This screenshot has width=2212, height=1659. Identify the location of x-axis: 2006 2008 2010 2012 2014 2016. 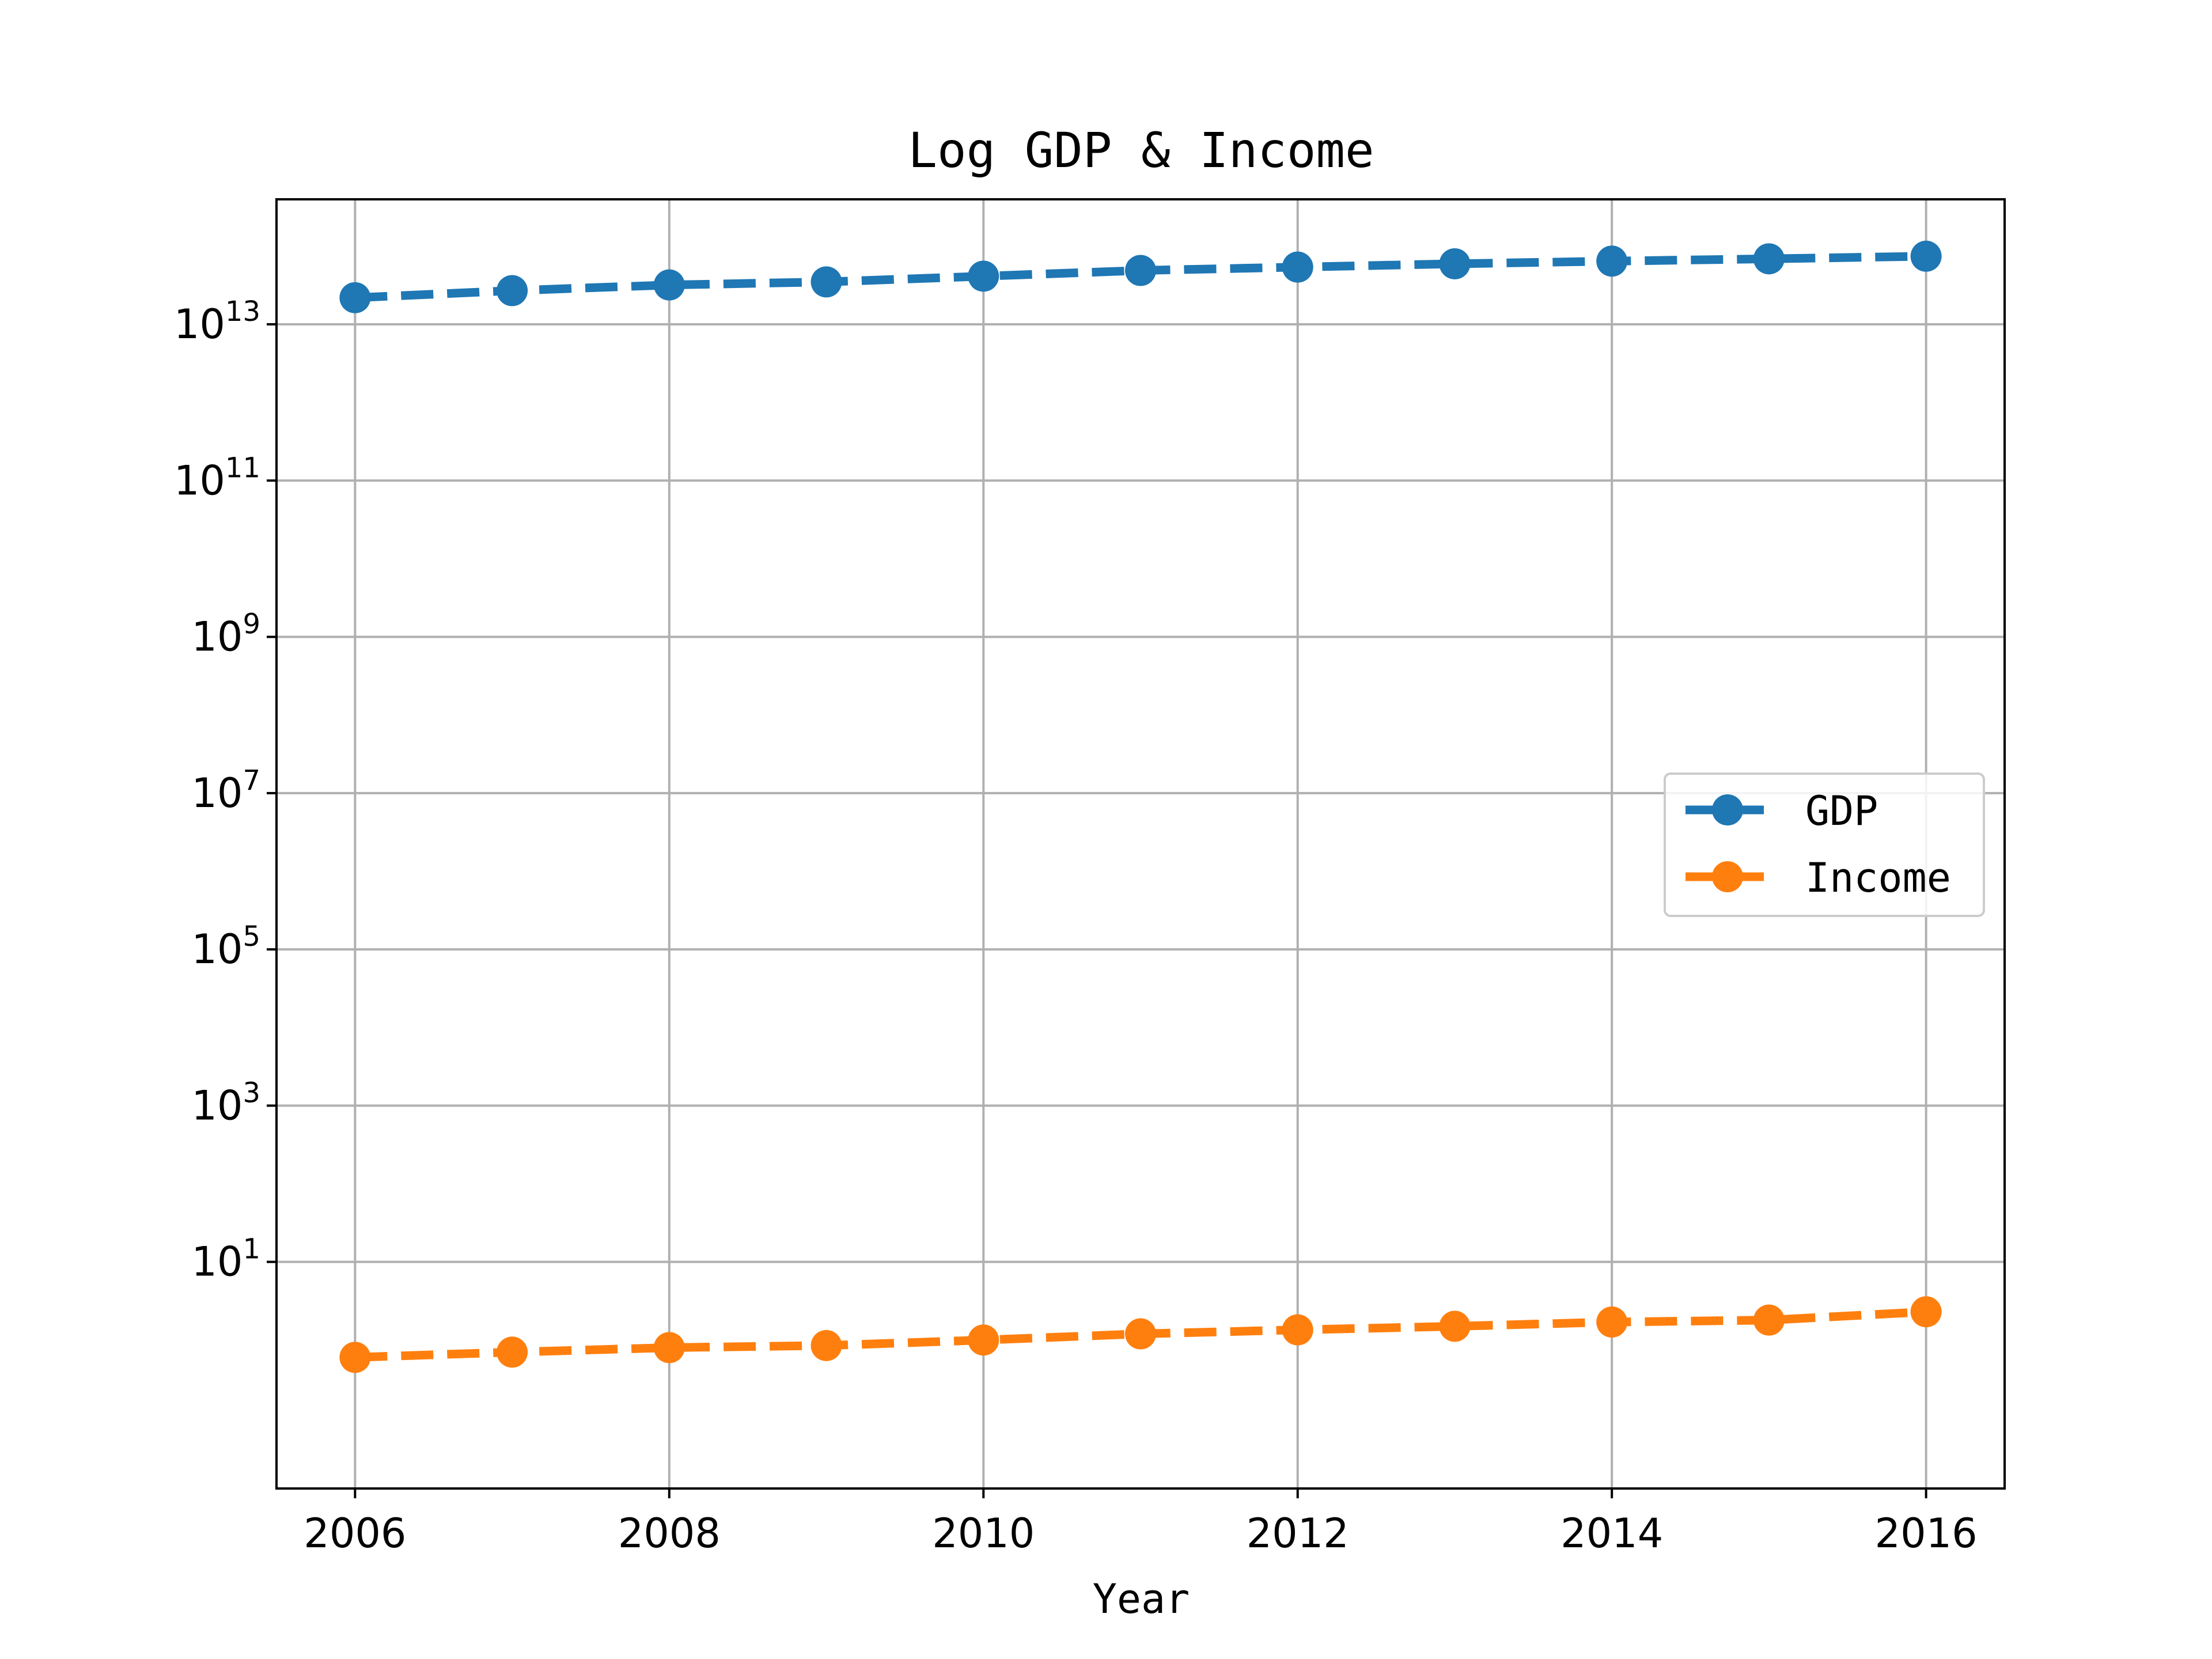
(1141, 1522).